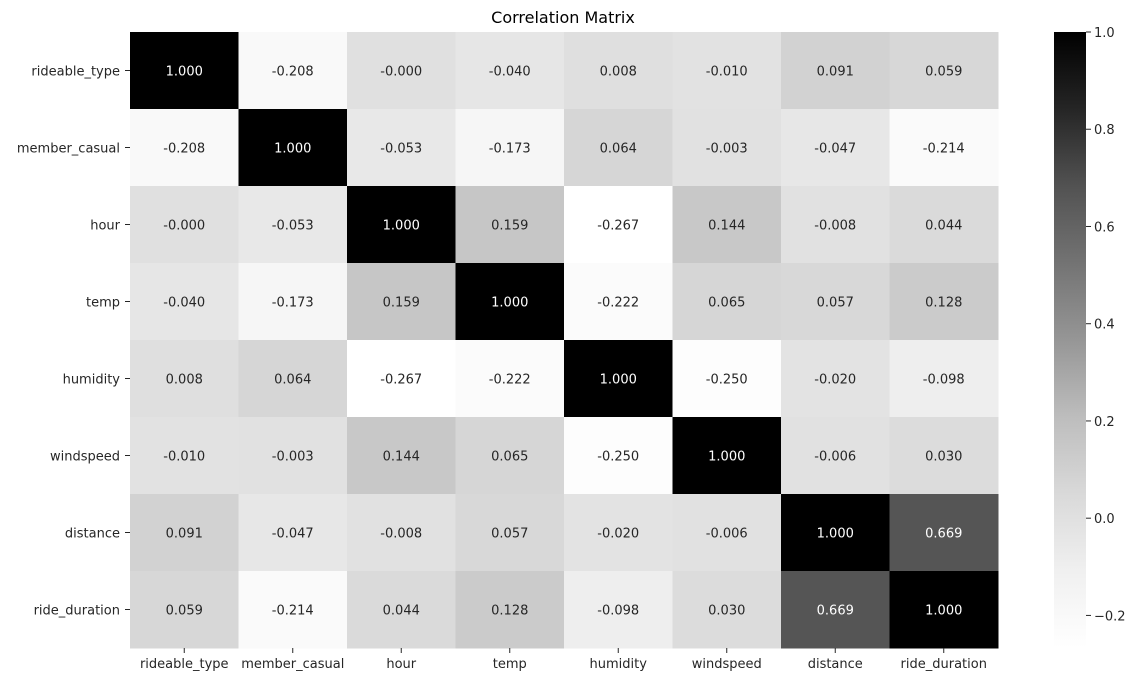 The height and width of the screenshot is (682, 1136). Describe the element at coordinates (293, 457) in the screenshot. I see `heatmap-cell-label-windspeed-member_casual: -0.003` at that location.